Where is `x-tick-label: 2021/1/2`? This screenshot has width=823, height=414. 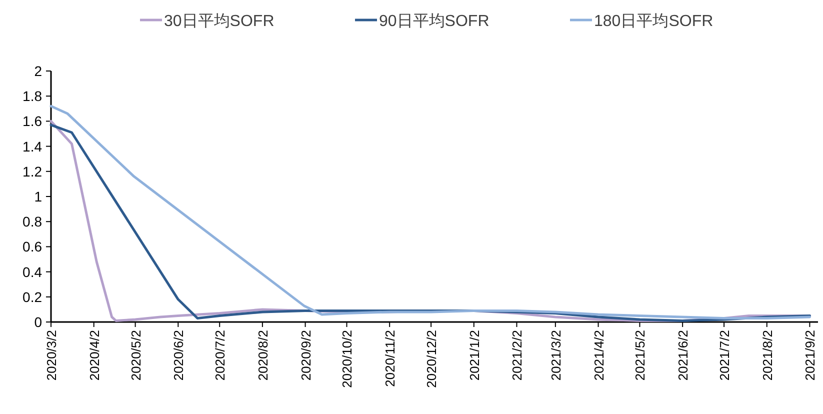
x-tick-label: 2021/1/2 is located at coordinates (474, 355).